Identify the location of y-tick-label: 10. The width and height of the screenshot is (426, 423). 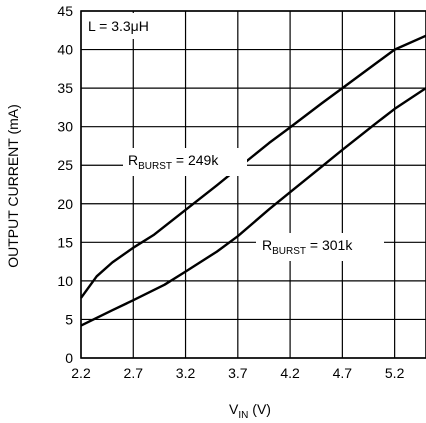
(65, 281).